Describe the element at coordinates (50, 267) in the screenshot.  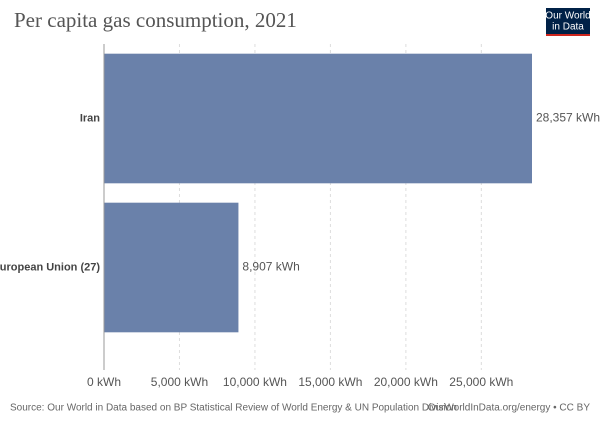
I see `y-tick-label: European Union (27)` at that location.